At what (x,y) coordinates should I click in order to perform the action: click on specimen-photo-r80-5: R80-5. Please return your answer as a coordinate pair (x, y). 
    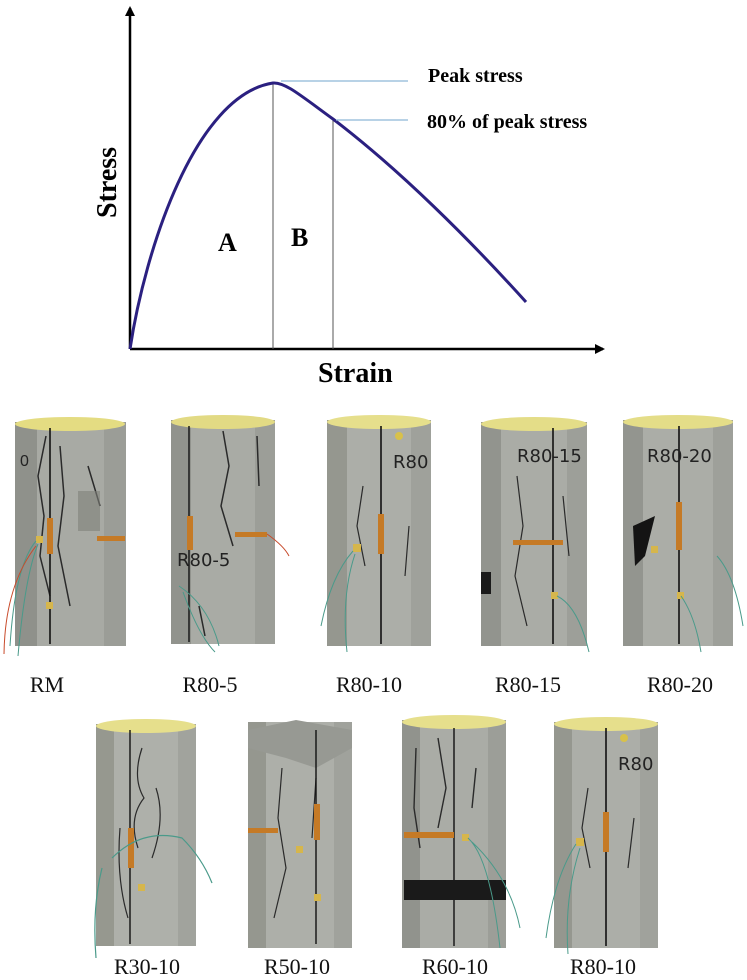
    Looking at the image, I should click on (220, 532).